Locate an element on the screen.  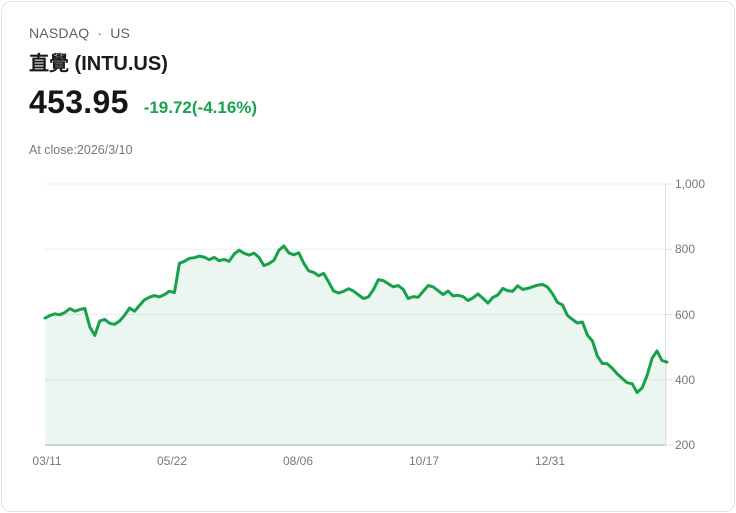
stock-title: 直覺 (INTU.US) is located at coordinates (98, 64).